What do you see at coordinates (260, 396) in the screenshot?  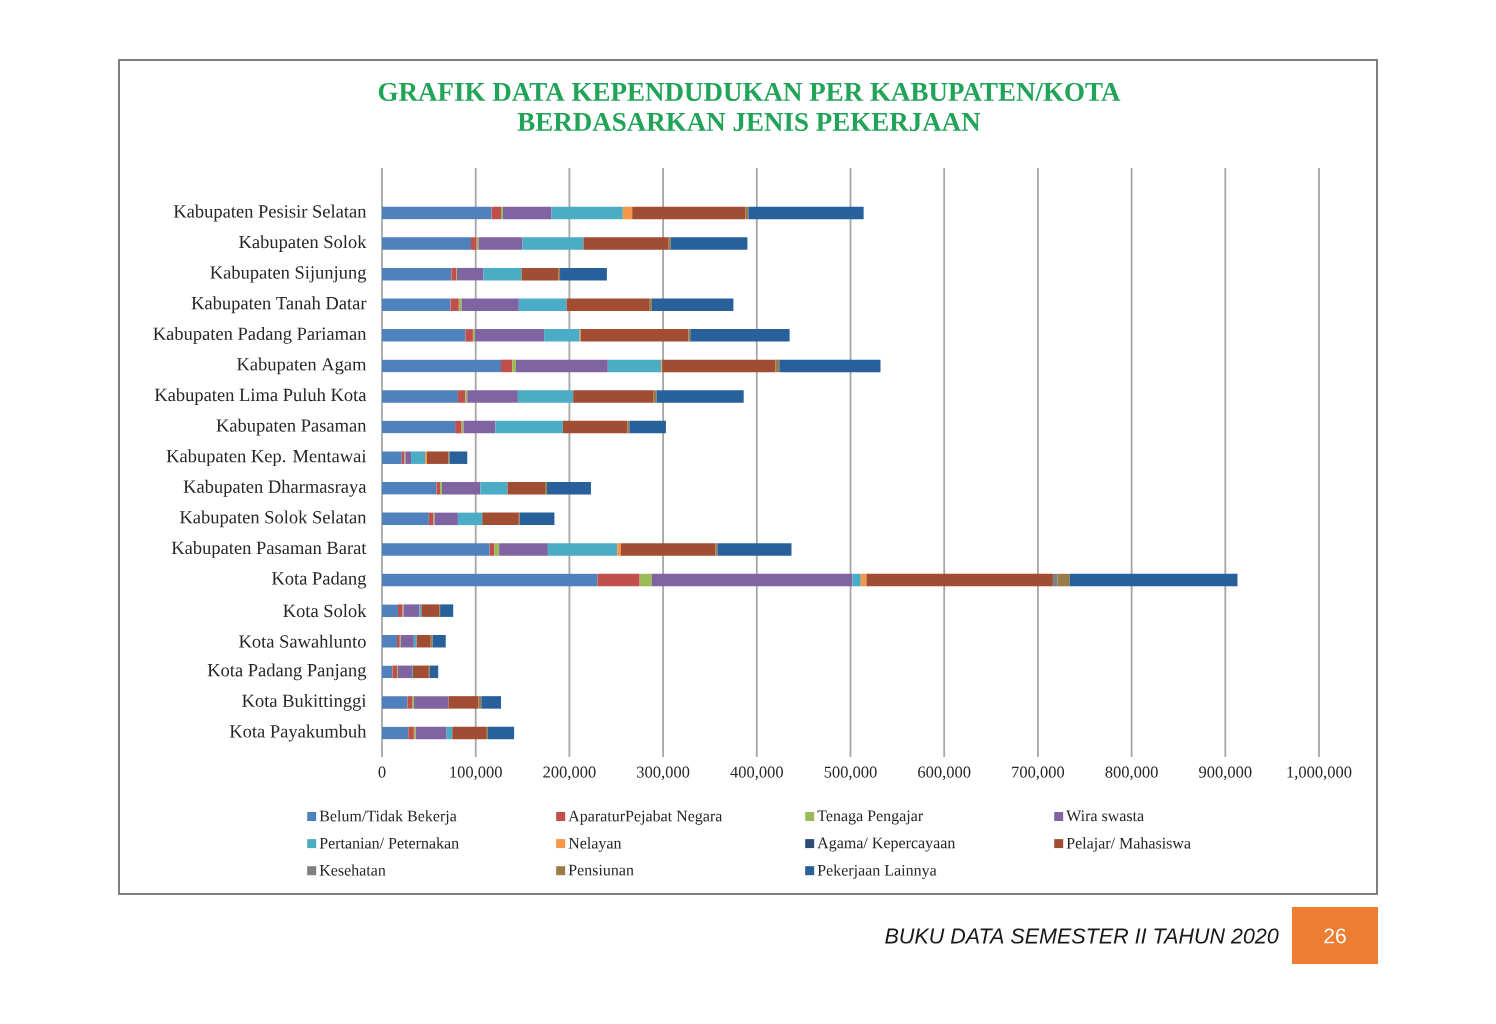 I see `y-tick-label: Kabupaten Lima Puluh Kota` at bounding box center [260, 396].